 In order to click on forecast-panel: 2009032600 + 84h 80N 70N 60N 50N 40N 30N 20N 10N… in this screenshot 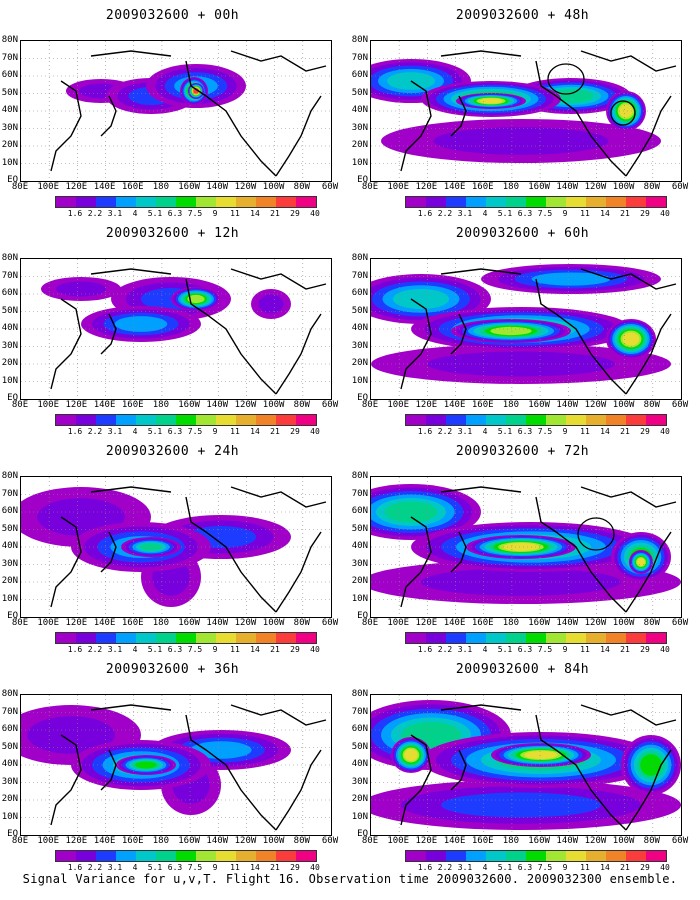, I will do `click(522, 764)`.